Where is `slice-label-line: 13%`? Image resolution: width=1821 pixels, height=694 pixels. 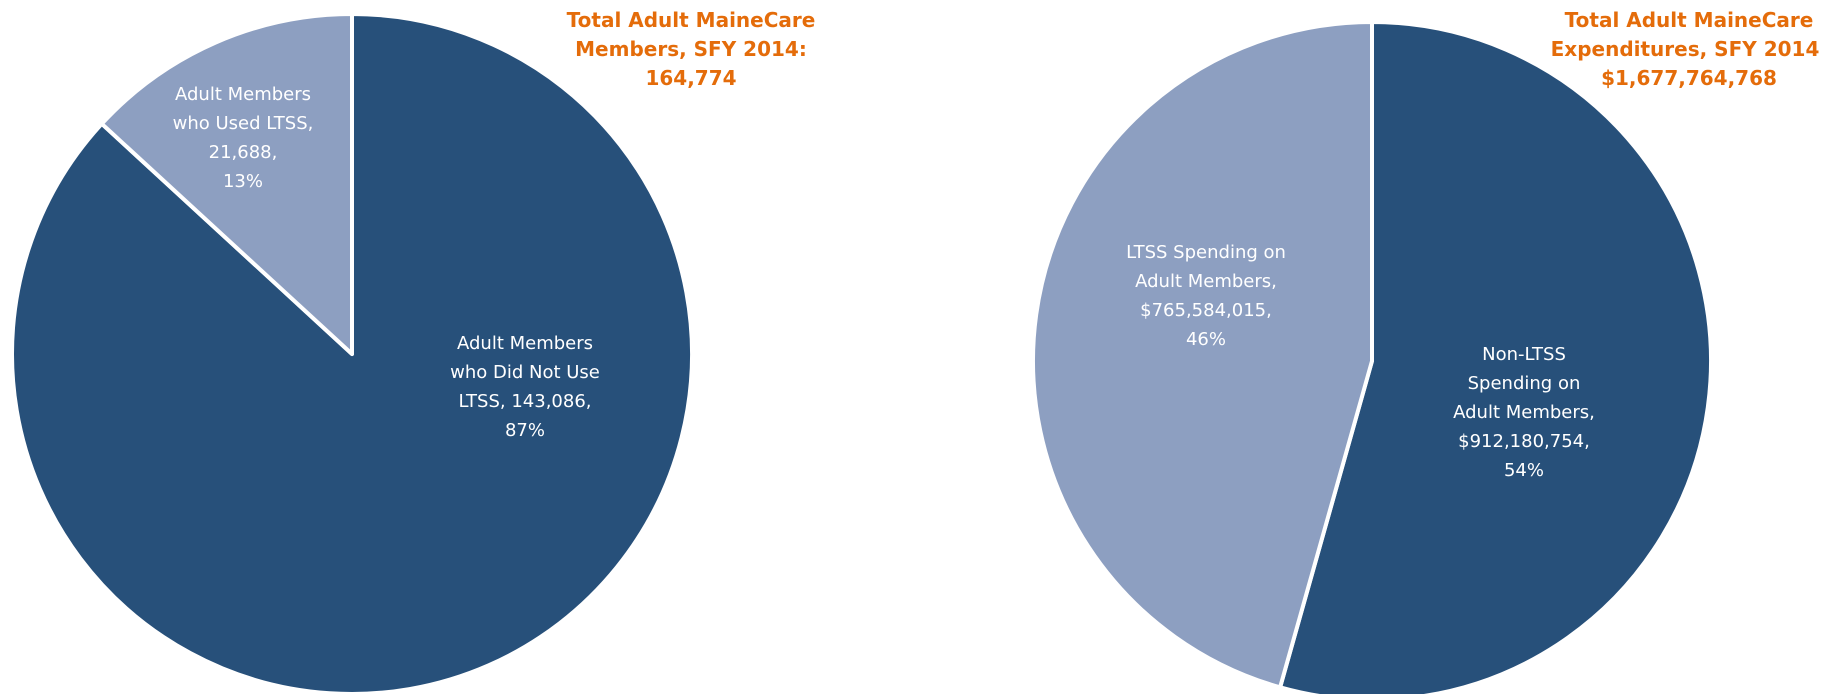
slice-label-line: 13% is located at coordinates (243, 181).